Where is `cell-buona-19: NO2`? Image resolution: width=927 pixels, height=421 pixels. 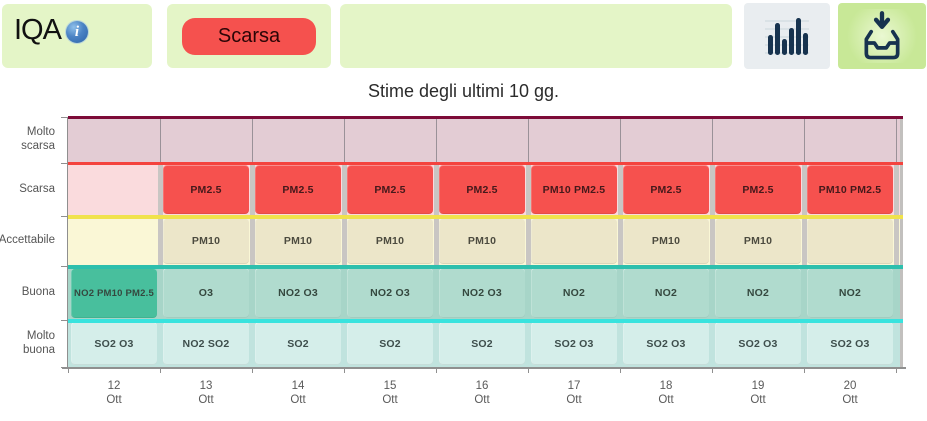 cell-buona-19: NO2 is located at coordinates (758, 293).